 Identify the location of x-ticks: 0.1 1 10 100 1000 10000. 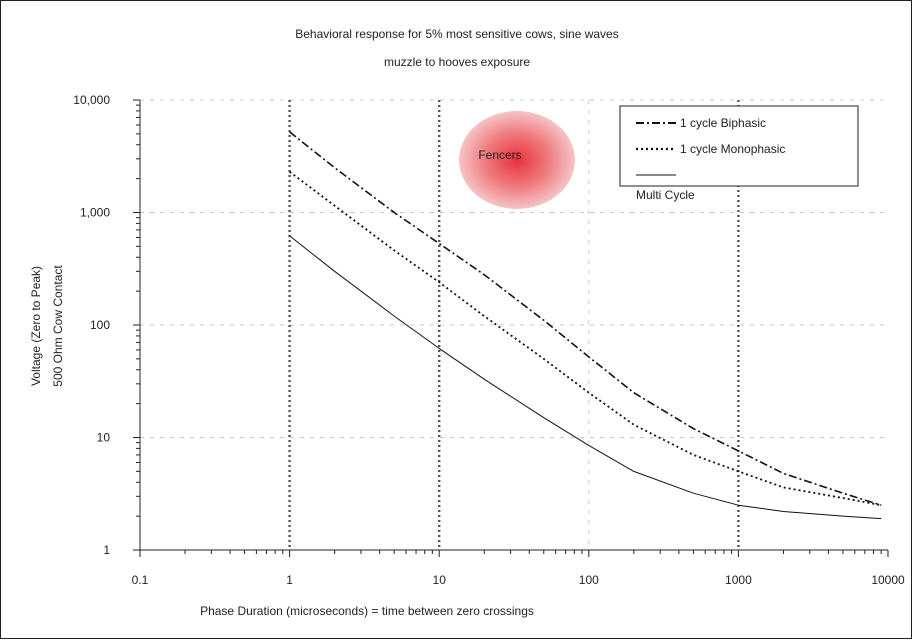
(518, 568).